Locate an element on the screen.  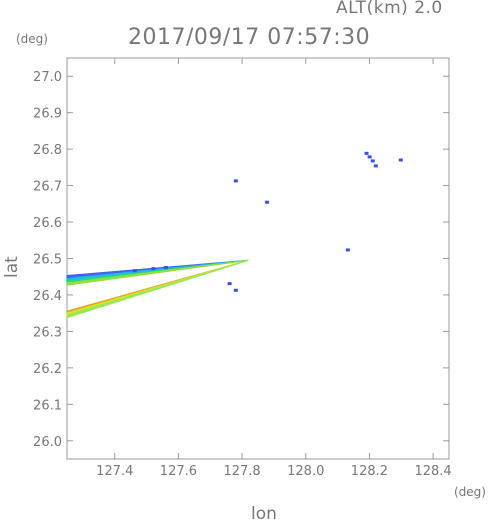
y-tick-label-7: 26.7 is located at coordinates (47, 187).